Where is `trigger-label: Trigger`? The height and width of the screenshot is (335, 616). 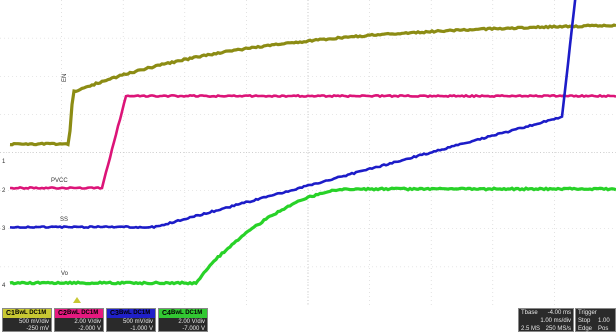 trigger-label: Trigger is located at coordinates (587, 313).